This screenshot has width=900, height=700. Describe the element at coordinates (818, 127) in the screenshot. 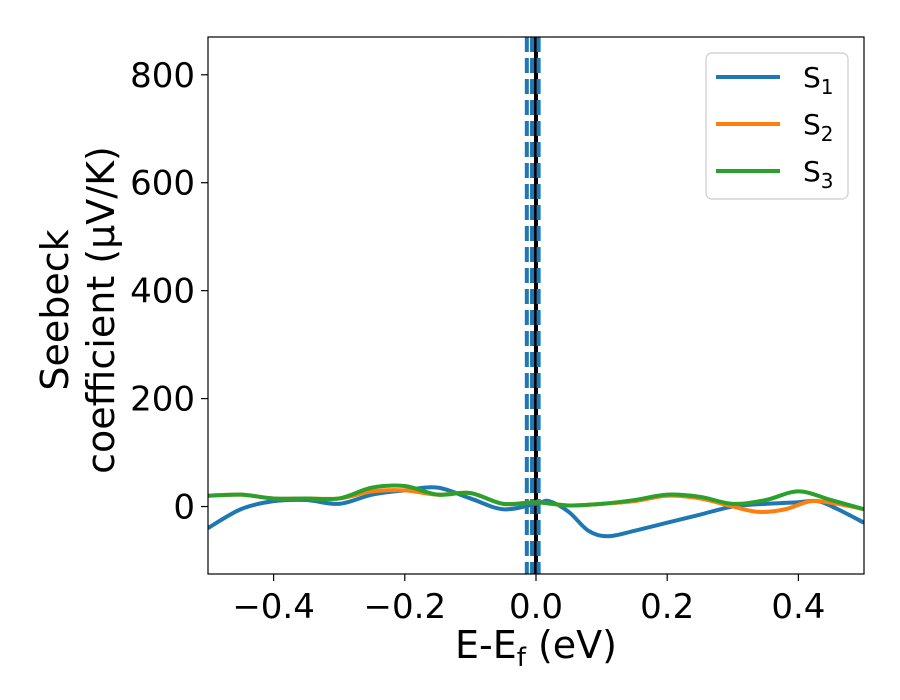

I see `legend-label-2: S2` at that location.